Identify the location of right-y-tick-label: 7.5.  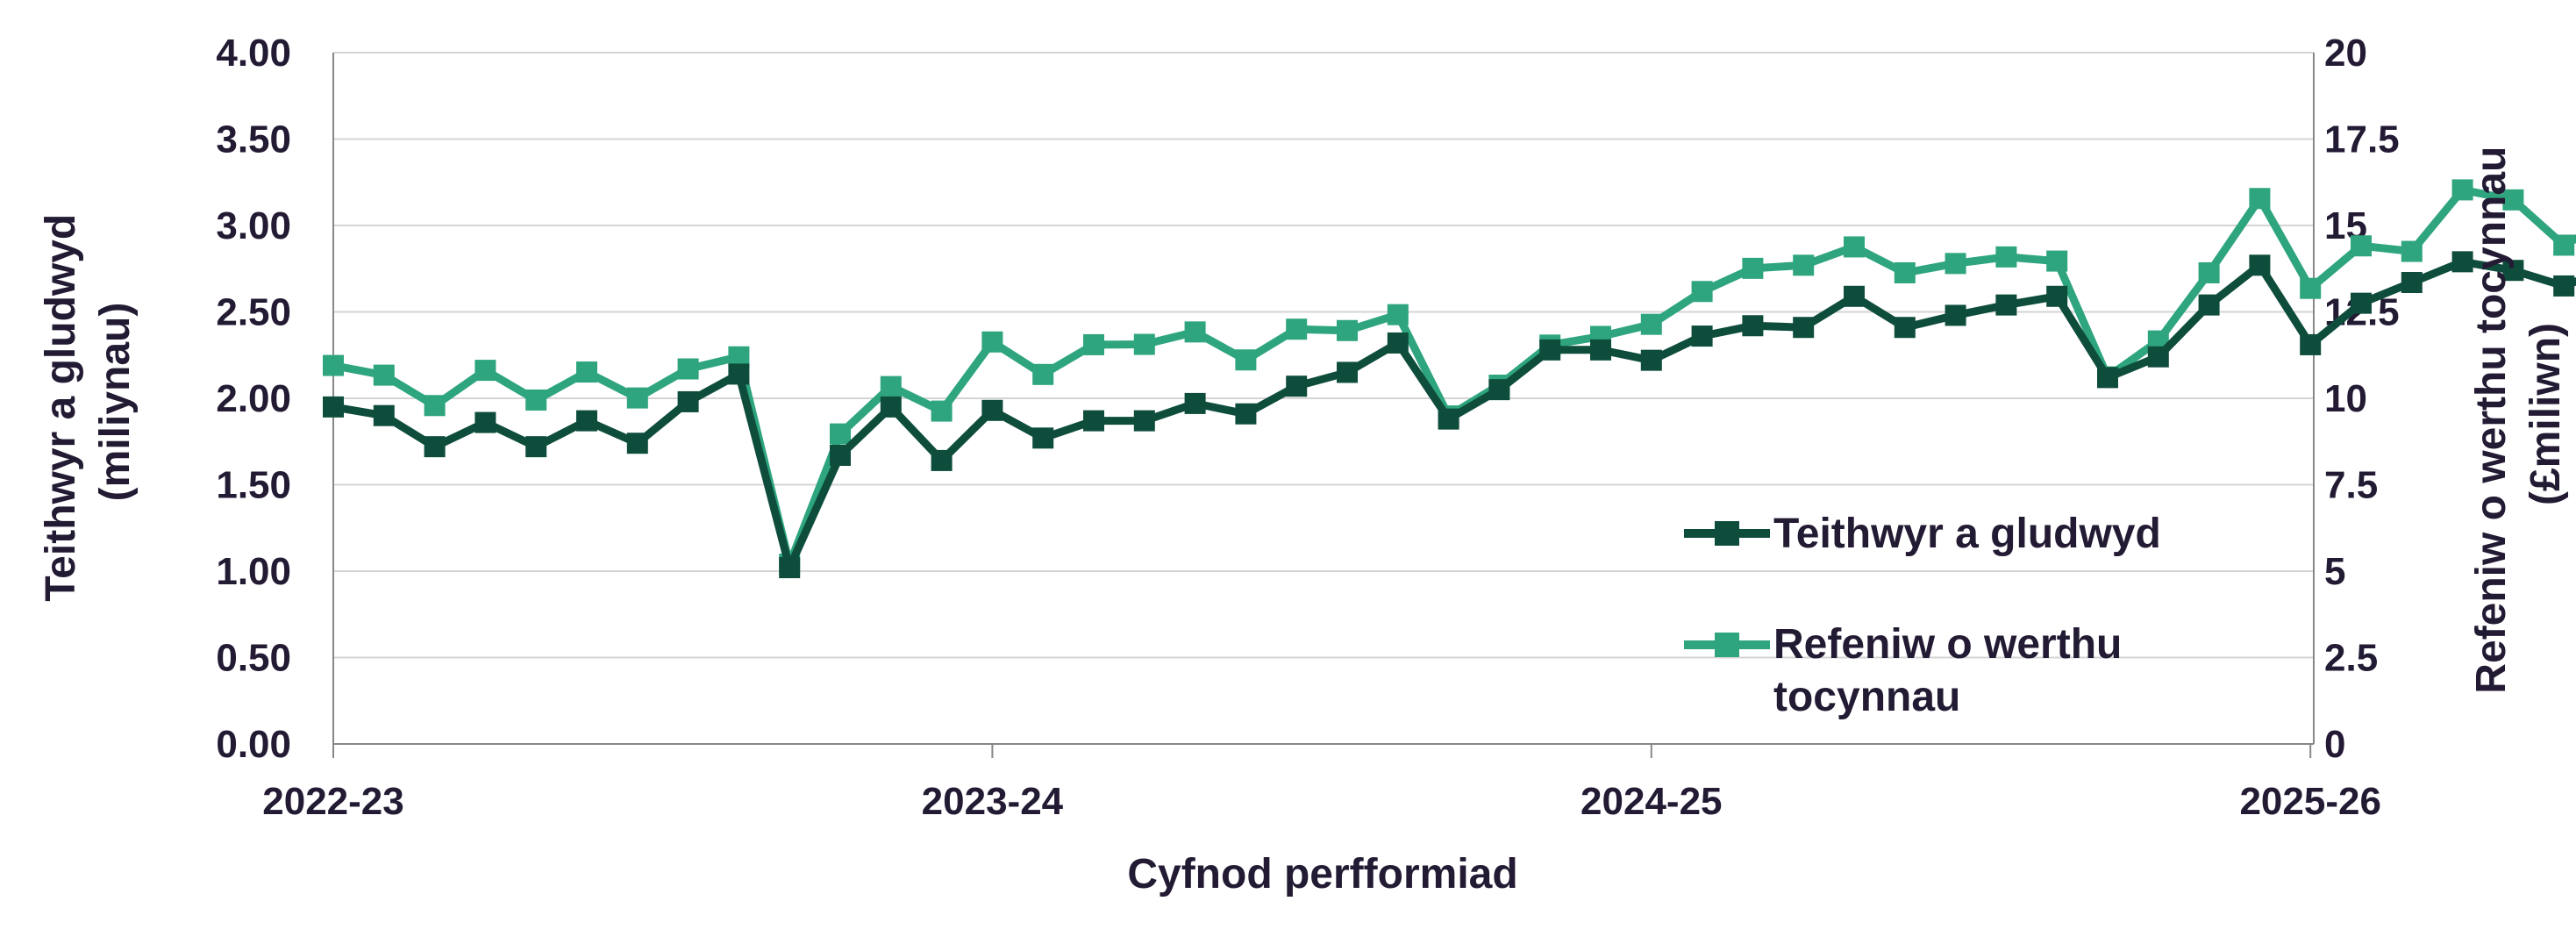
(2351, 486).